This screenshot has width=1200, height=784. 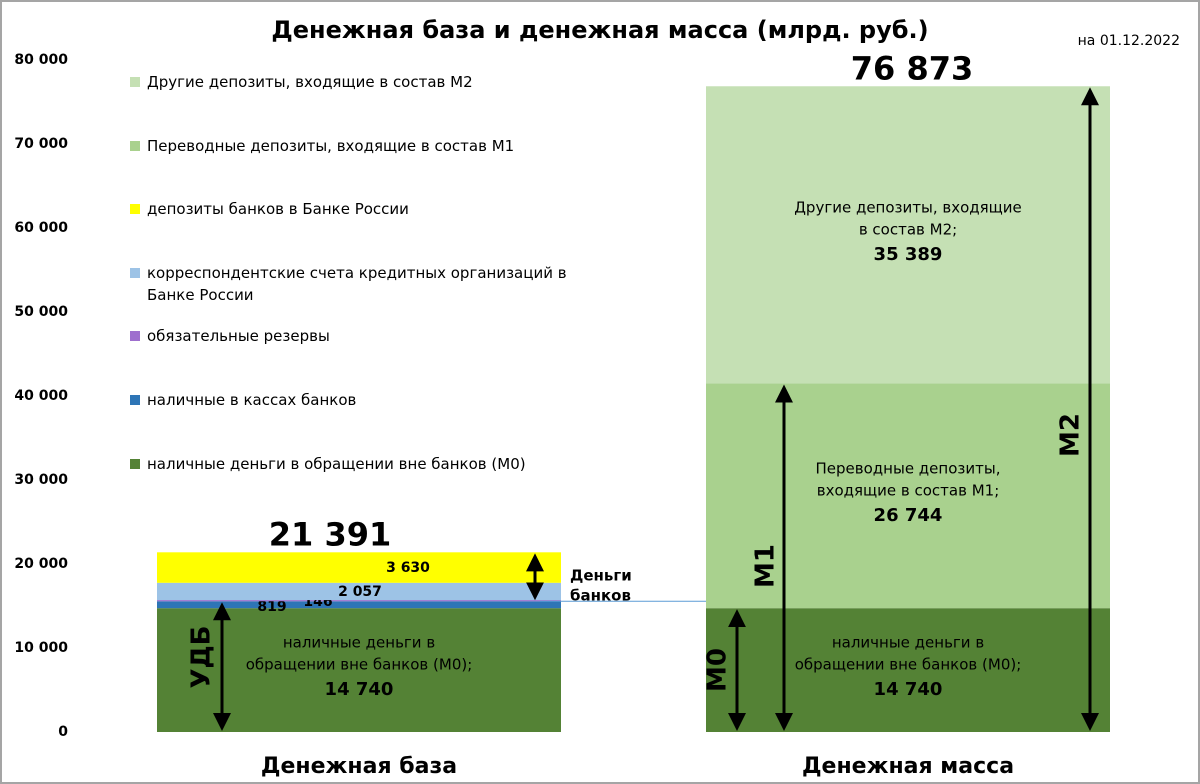 I want to click on segment-label: входящие в состав М1;, so click(x=908, y=490).